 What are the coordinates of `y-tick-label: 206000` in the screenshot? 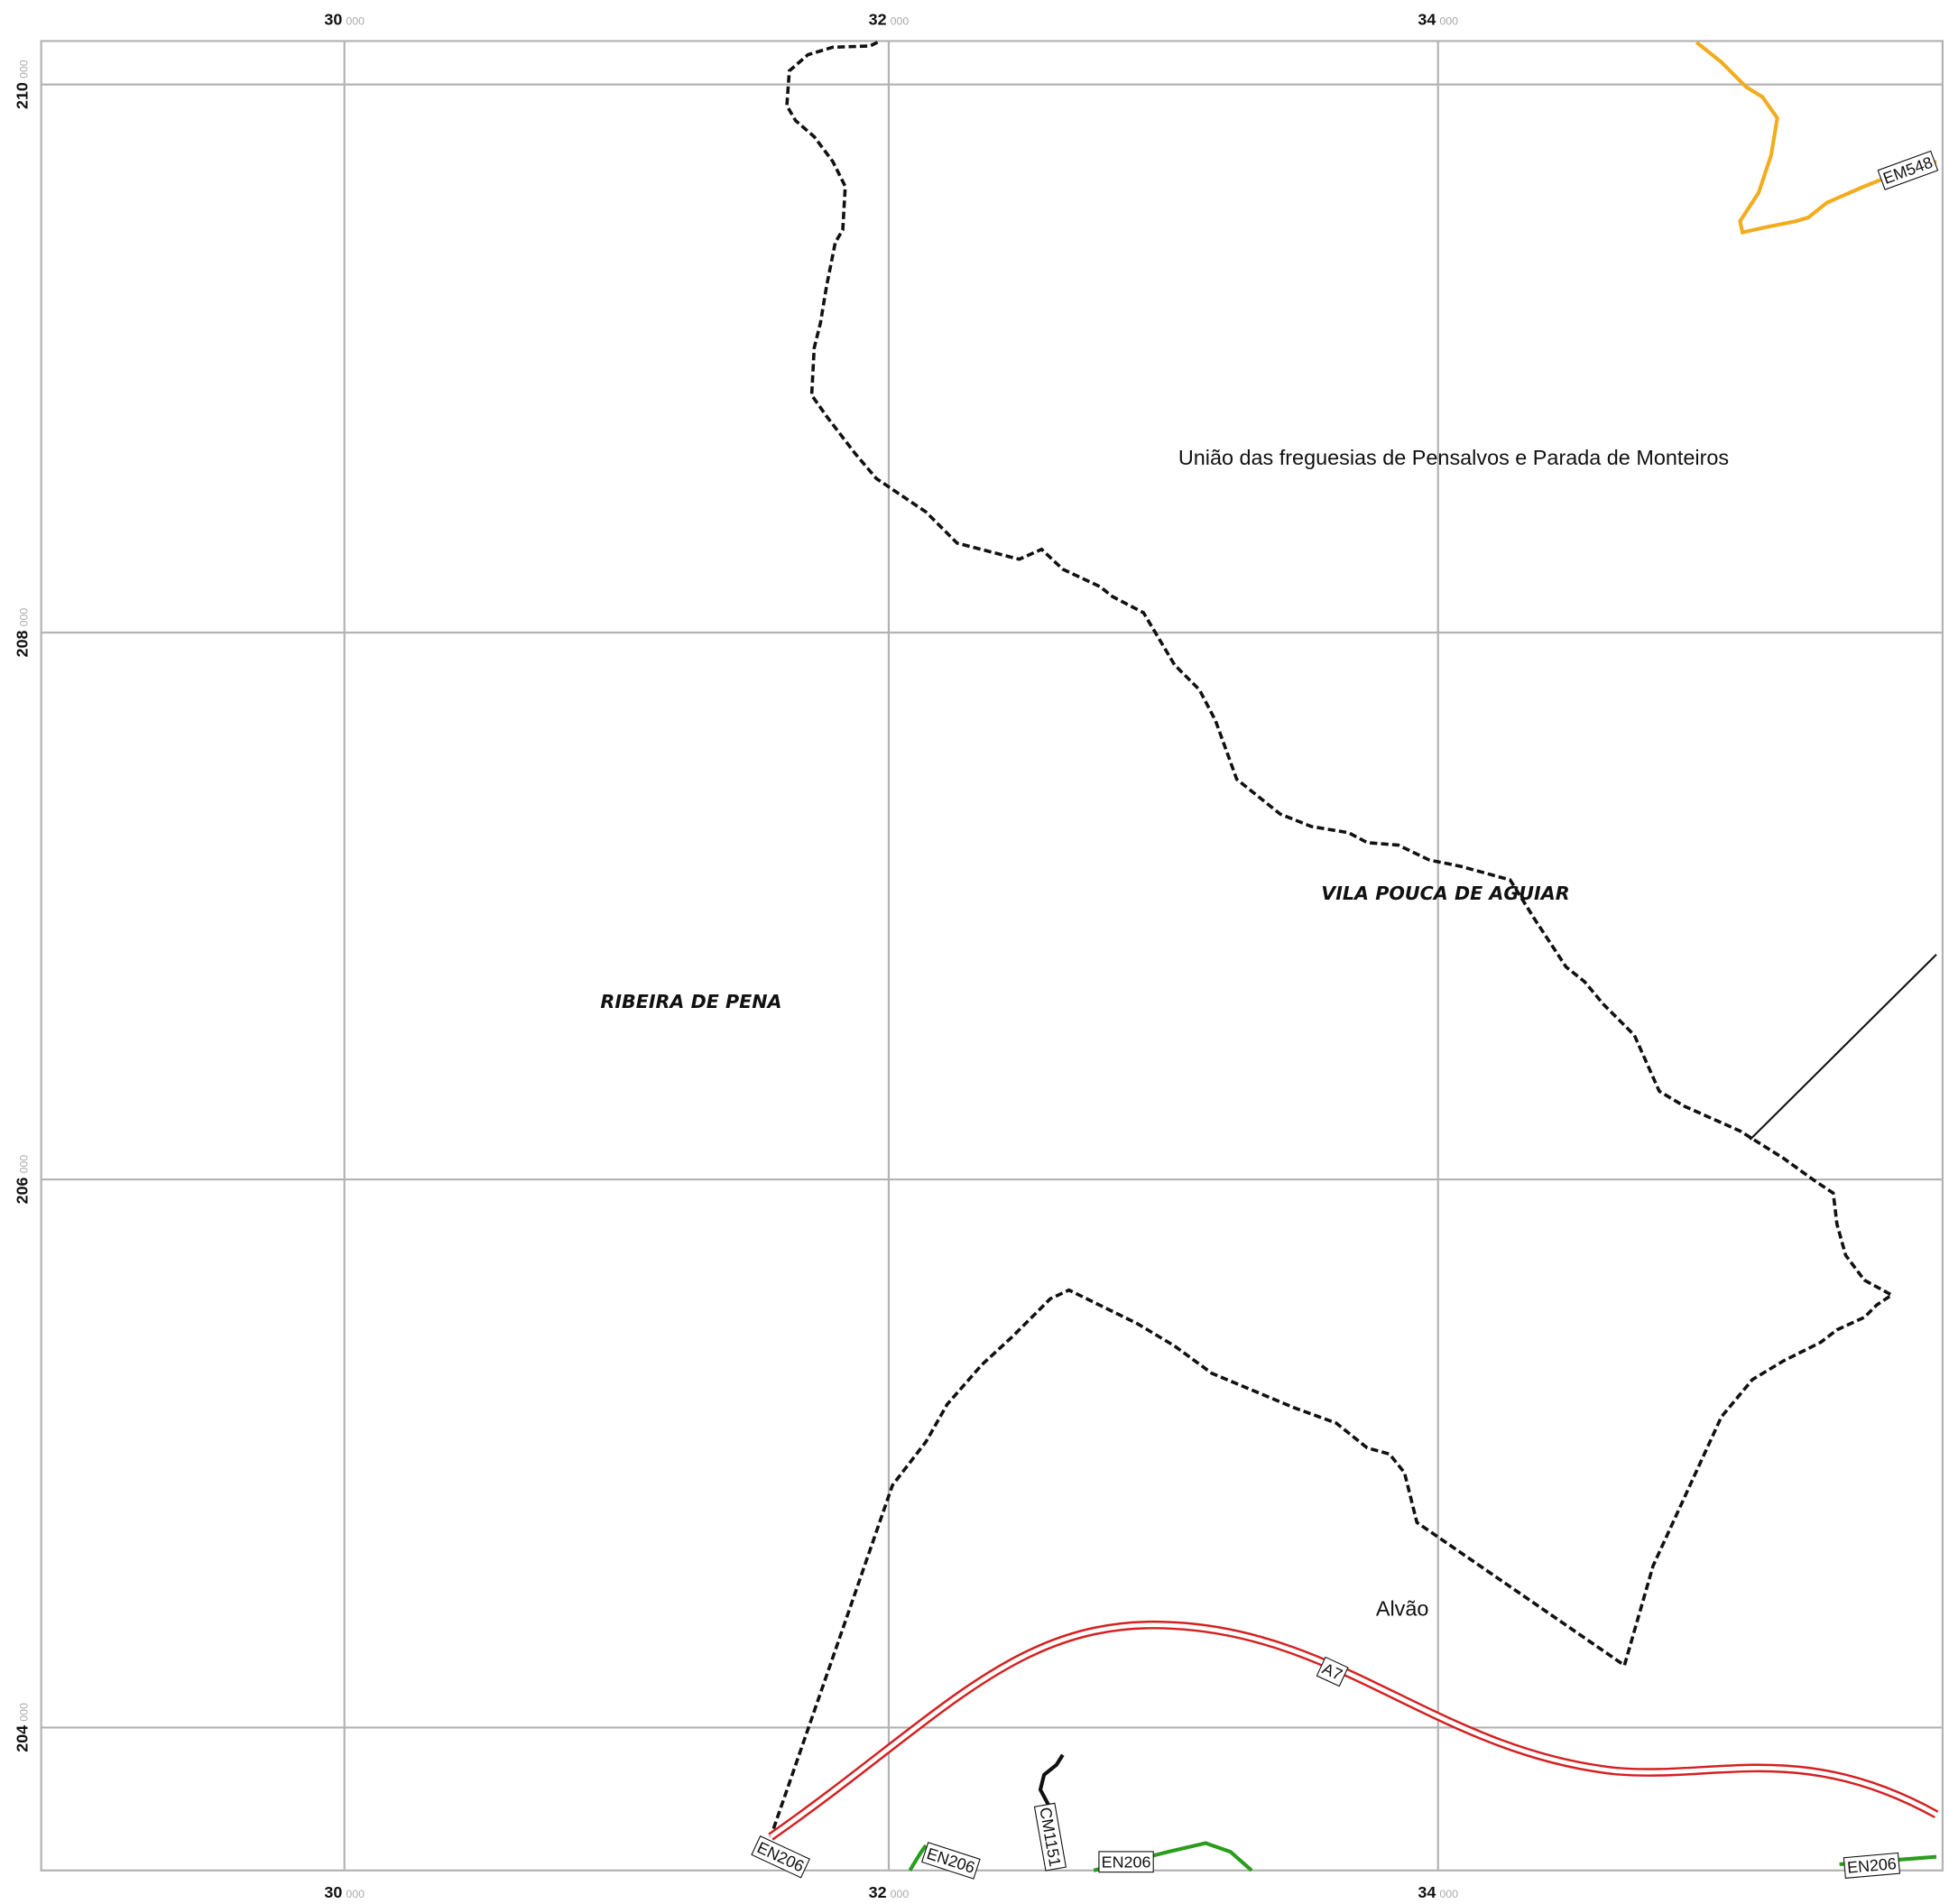 It's located at (23, 1180).